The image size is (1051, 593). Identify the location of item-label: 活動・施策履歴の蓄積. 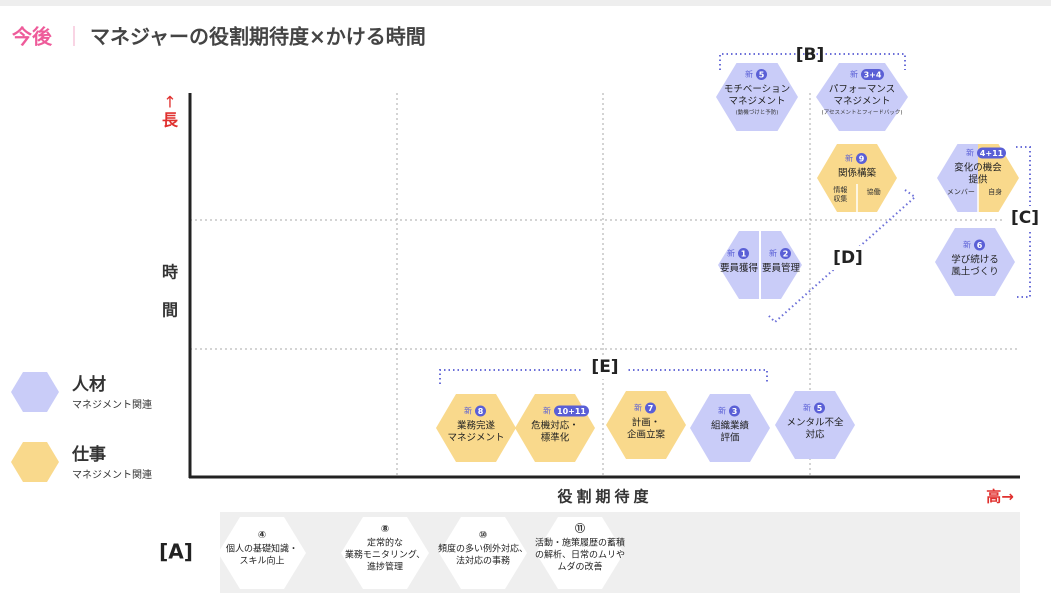
(580, 543).